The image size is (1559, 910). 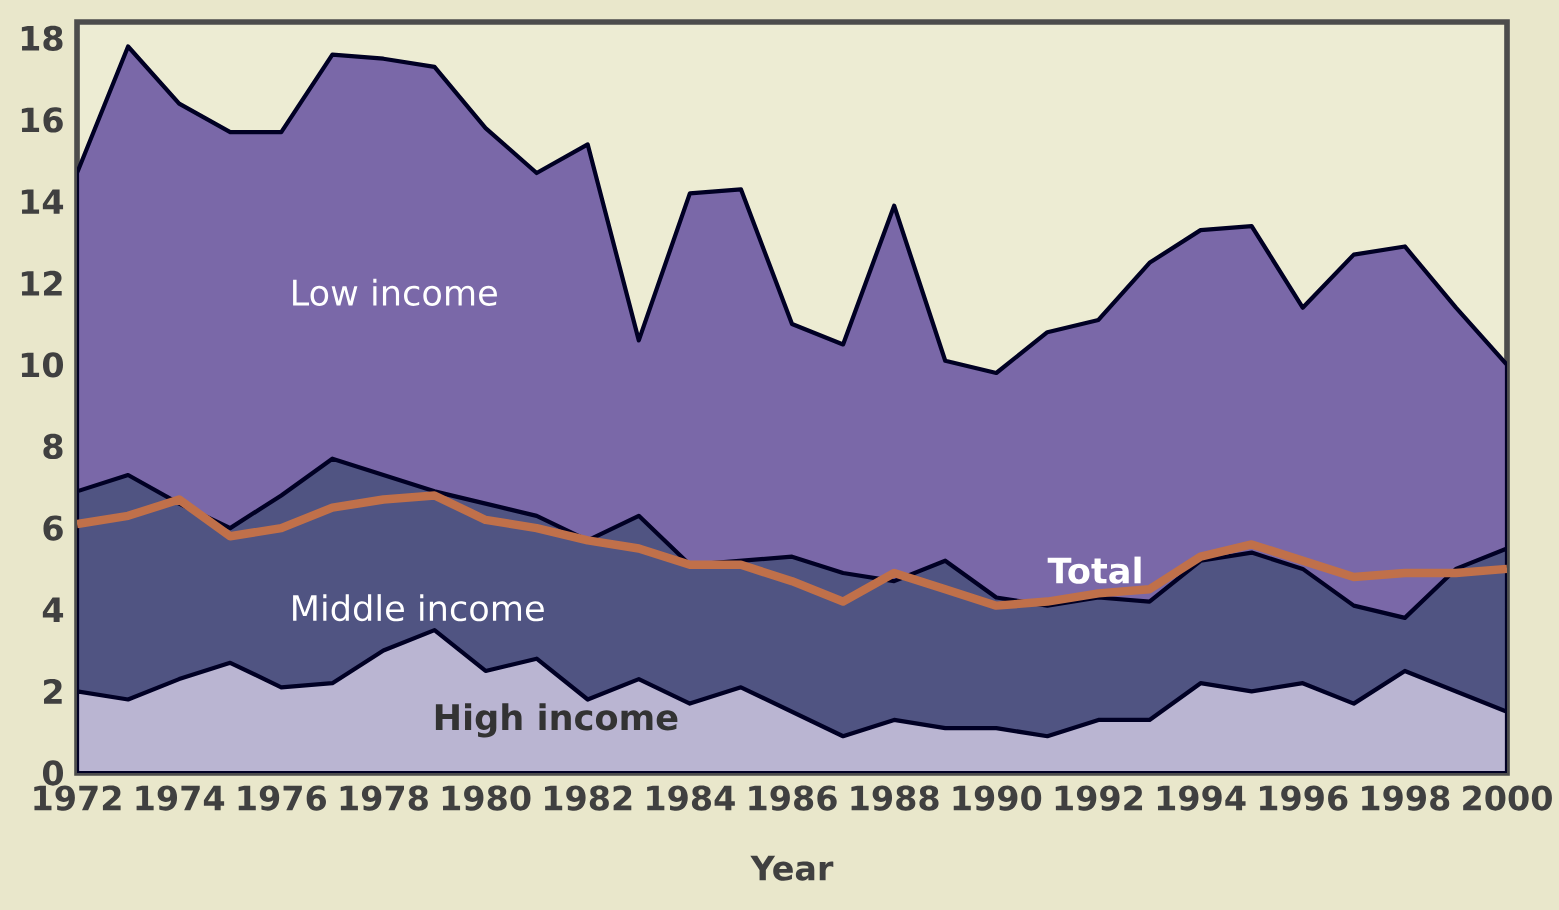 I want to click on y-tick-label: 4, so click(x=53, y=609).